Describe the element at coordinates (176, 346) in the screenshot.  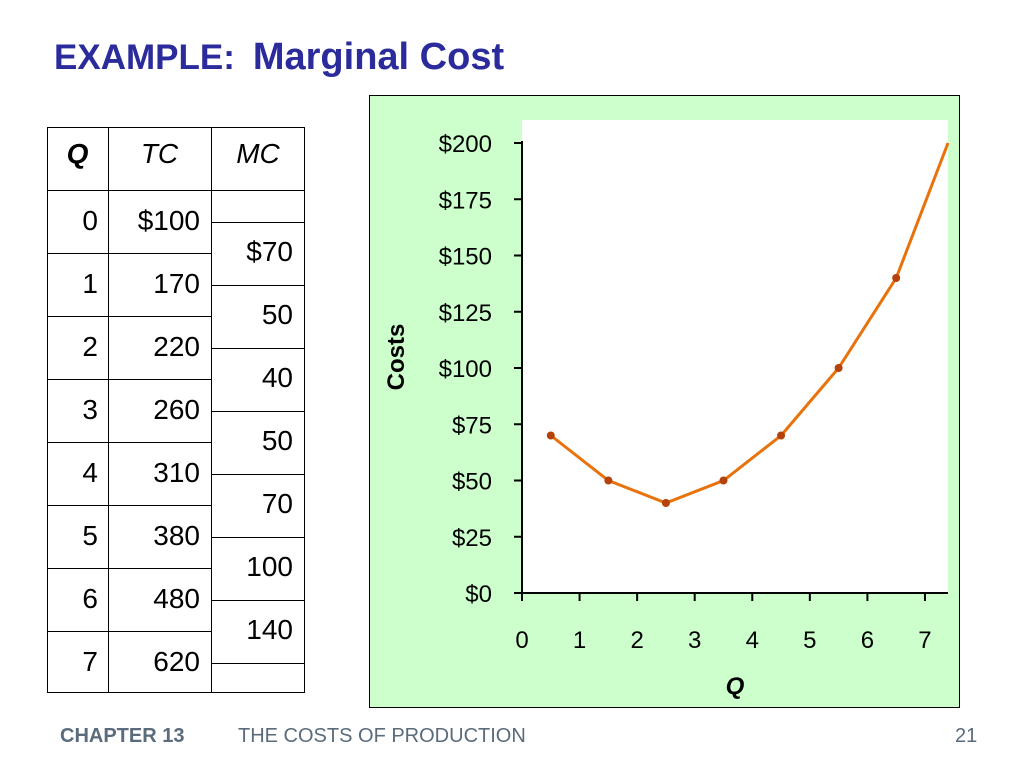
I see `tc-cell: 220` at that location.